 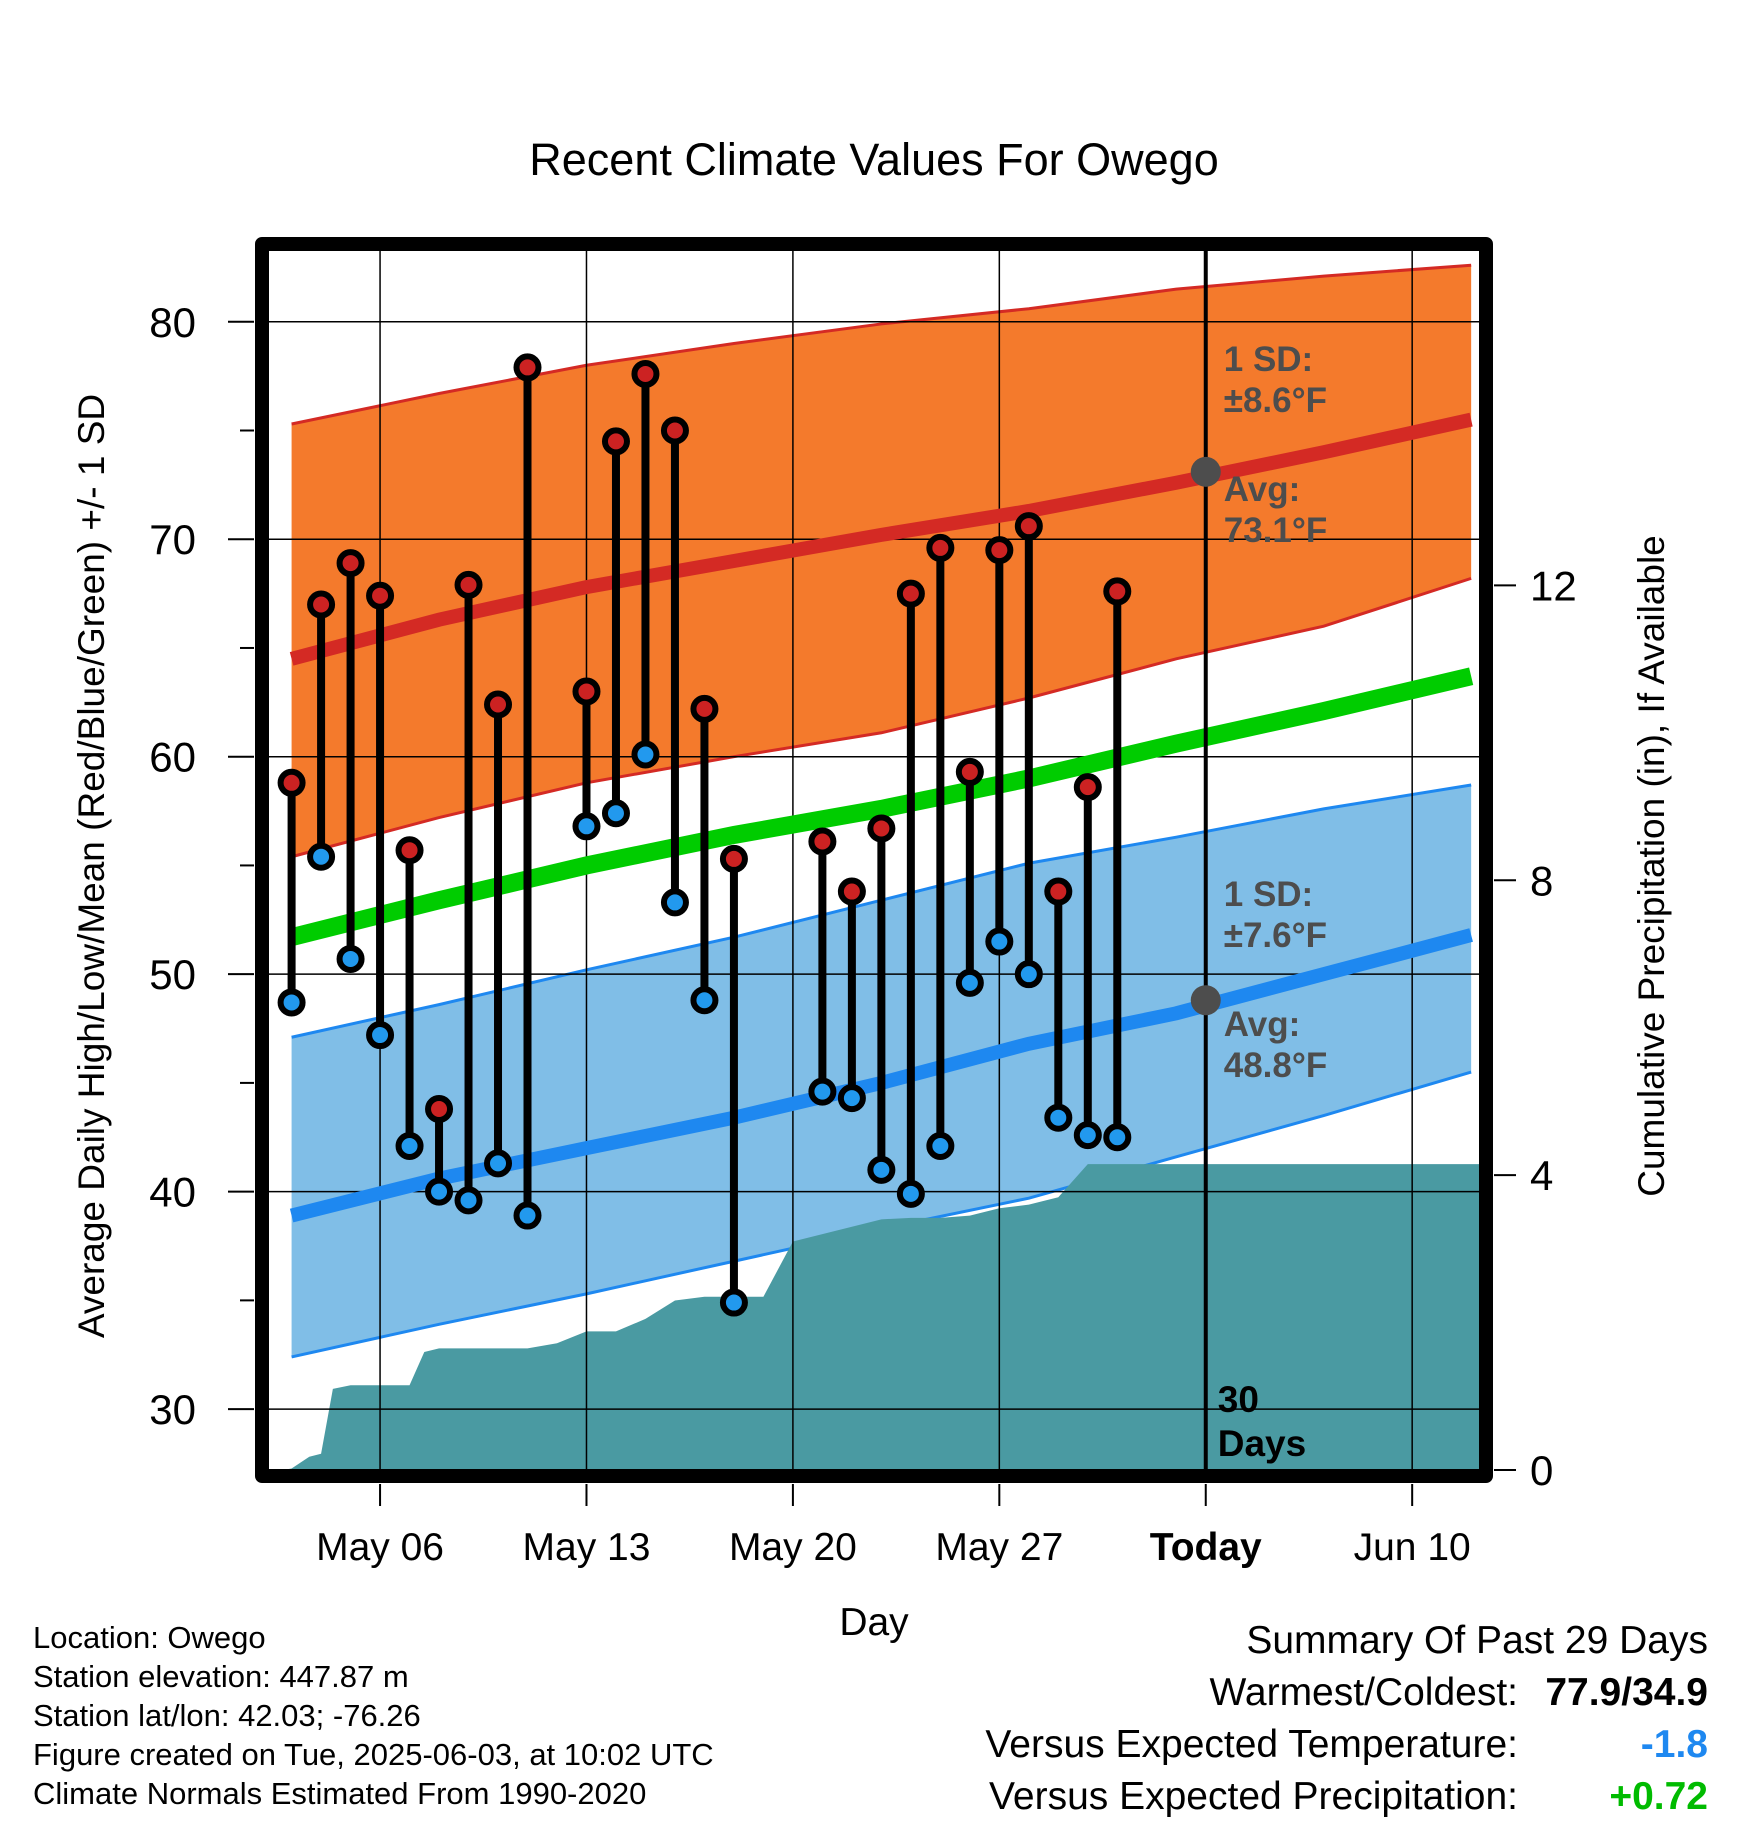 What do you see at coordinates (1205, 471) in the screenshot?
I see `today-high-avg-dot` at bounding box center [1205, 471].